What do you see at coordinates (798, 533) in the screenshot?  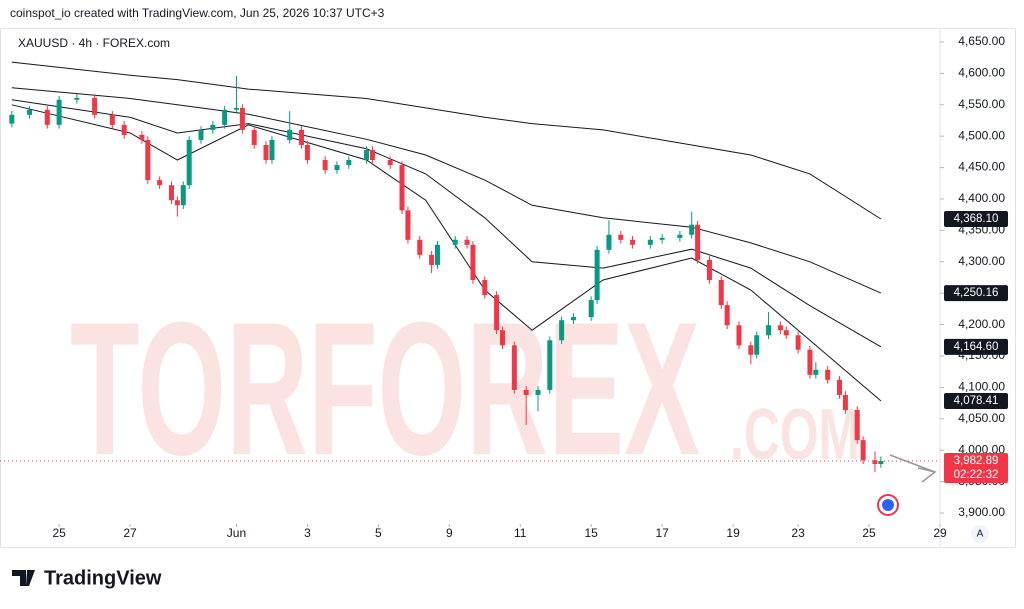 I see `x-tick-label: 23` at bounding box center [798, 533].